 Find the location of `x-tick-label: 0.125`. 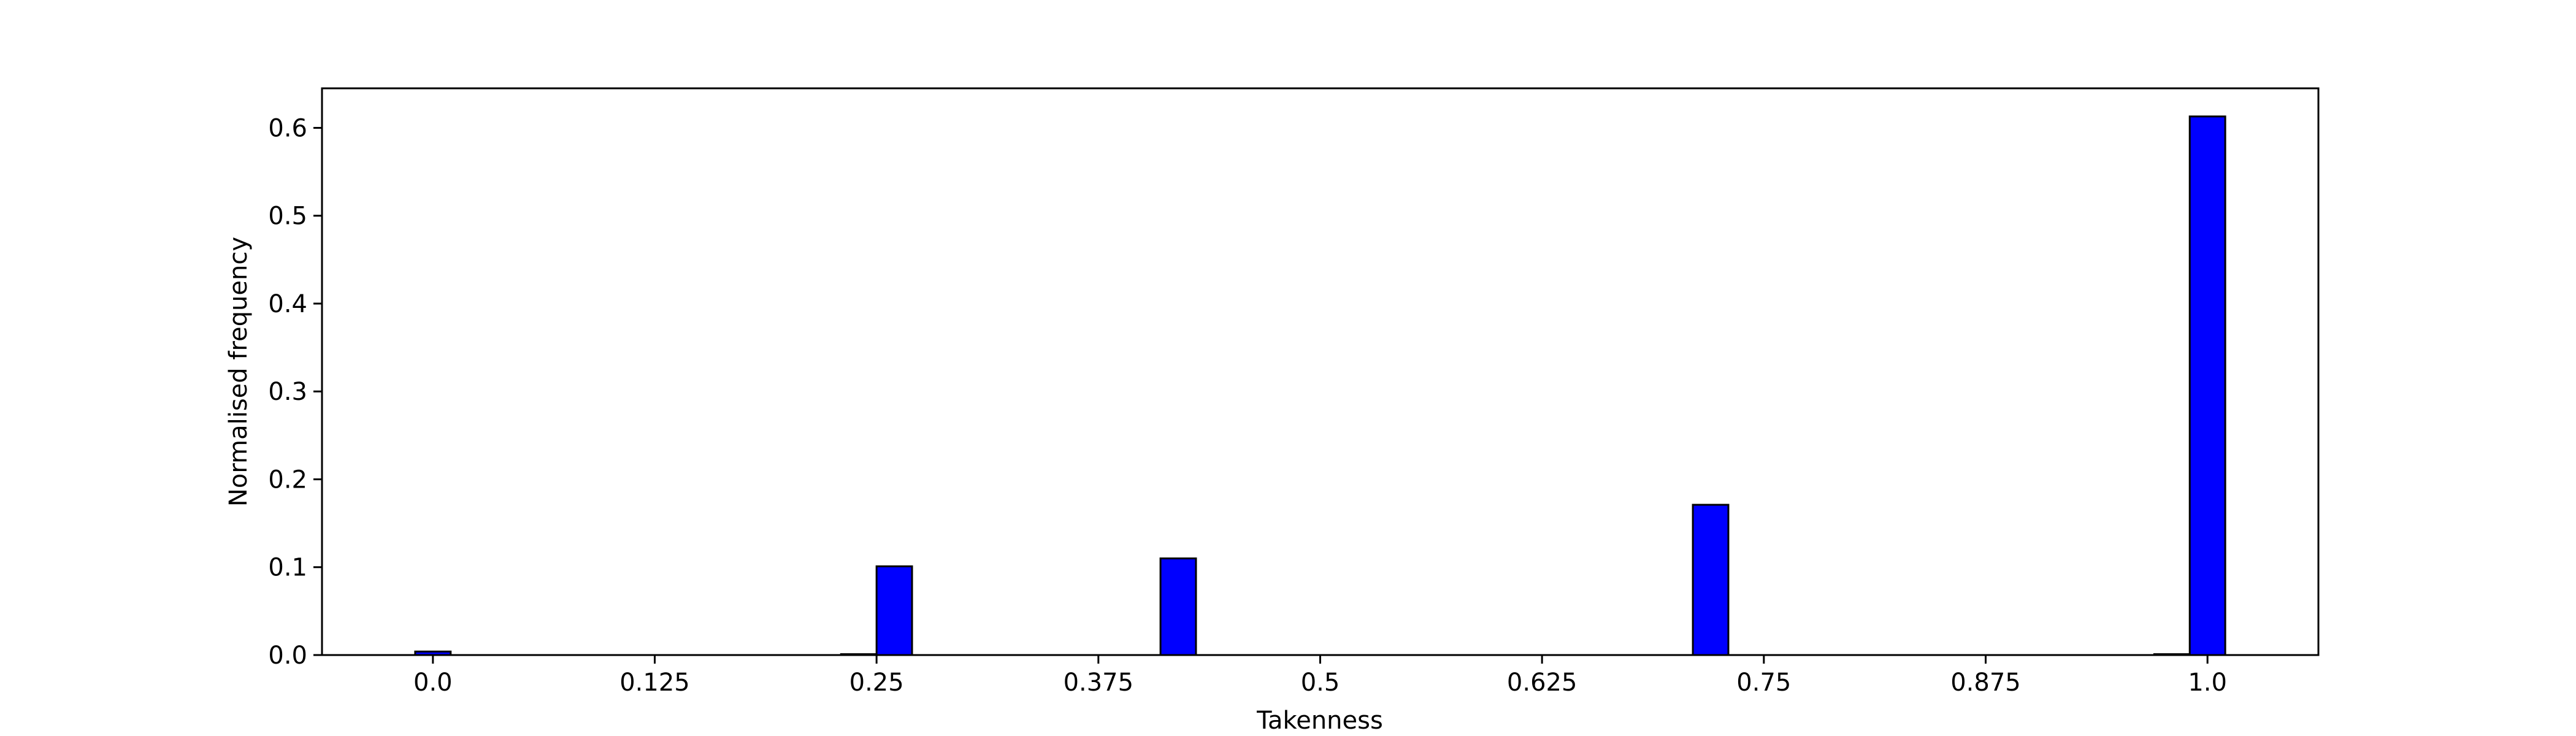

x-tick-label: 0.125 is located at coordinates (654, 683).